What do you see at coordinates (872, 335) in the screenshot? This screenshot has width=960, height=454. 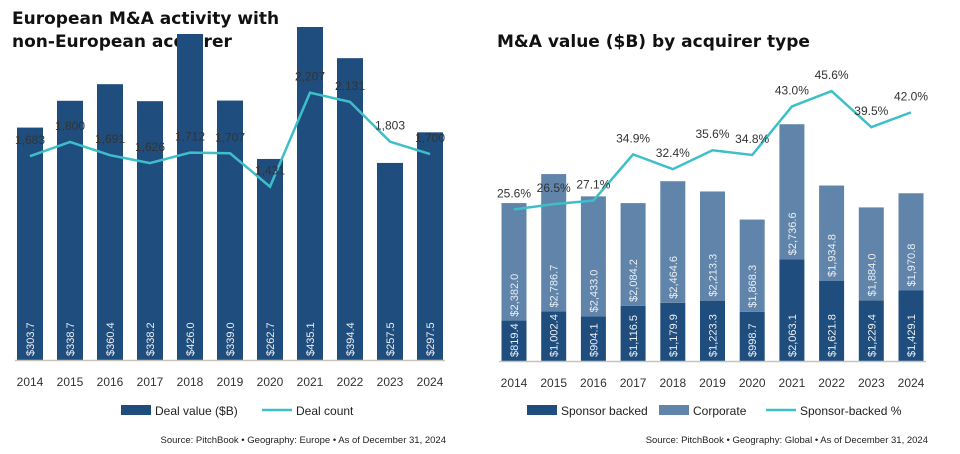 I see `bar-label-2023-0: $1,229.4` at bounding box center [872, 335].